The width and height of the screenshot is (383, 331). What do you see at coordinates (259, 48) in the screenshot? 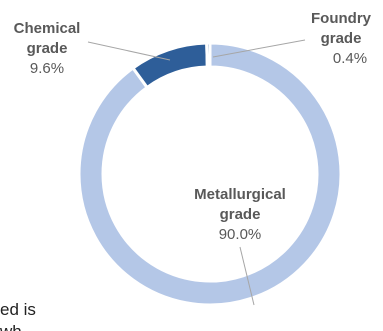
I see `leader-line-foundry-grade` at bounding box center [259, 48].